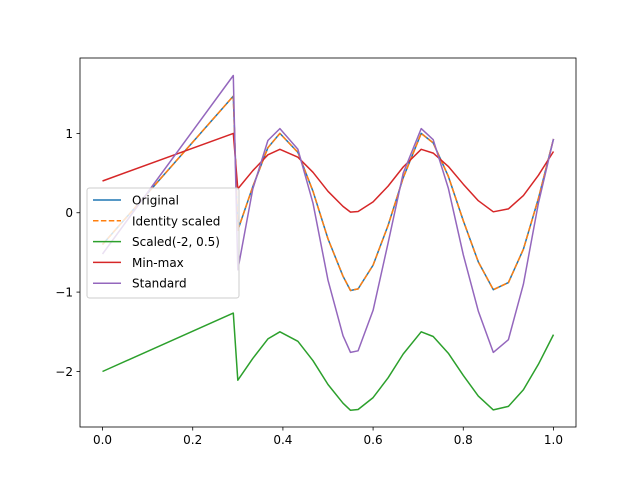  Describe the element at coordinates (64, 293) in the screenshot. I see `y-tick-label: −1` at that location.